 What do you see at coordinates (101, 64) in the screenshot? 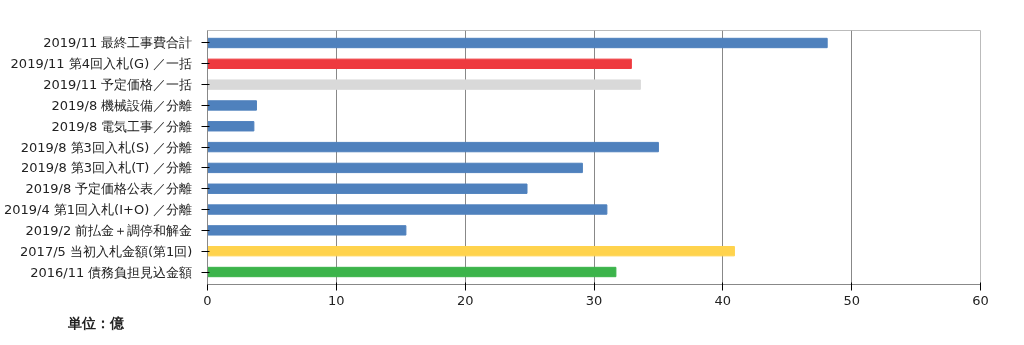
I see `y-tick-label: 2019/11 第4回入札(G) ／一括` at bounding box center [101, 64].